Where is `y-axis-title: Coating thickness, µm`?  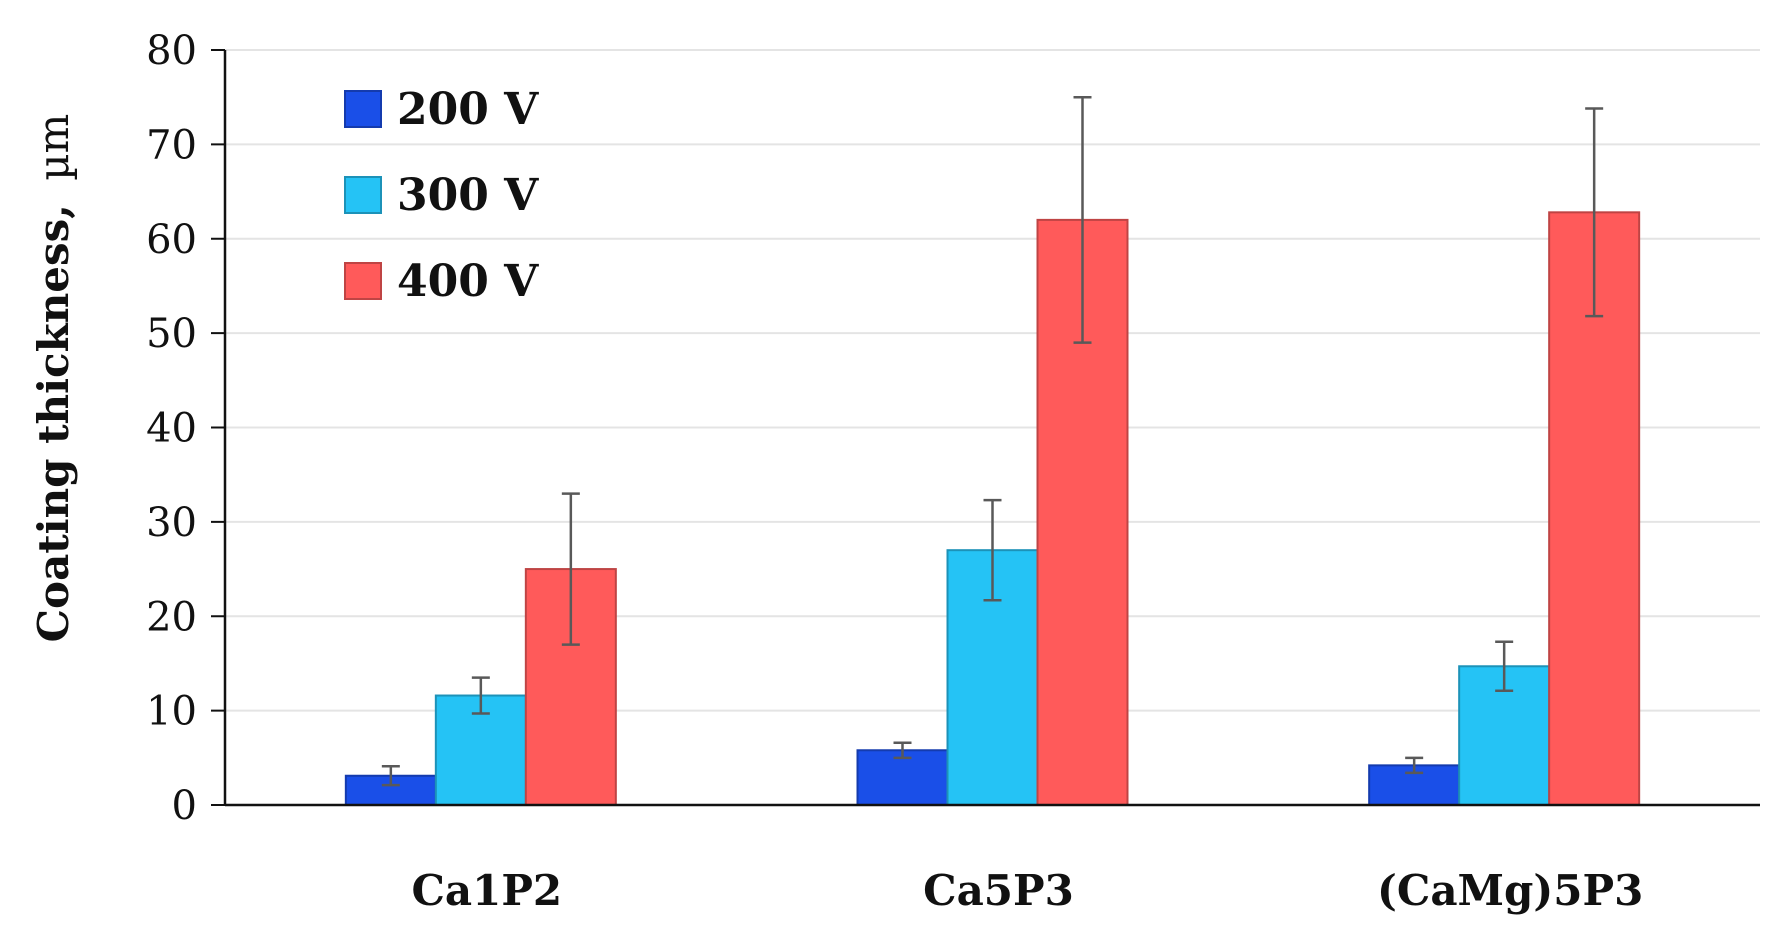 y-axis-title: Coating thickness, µm is located at coordinates (53, 378).